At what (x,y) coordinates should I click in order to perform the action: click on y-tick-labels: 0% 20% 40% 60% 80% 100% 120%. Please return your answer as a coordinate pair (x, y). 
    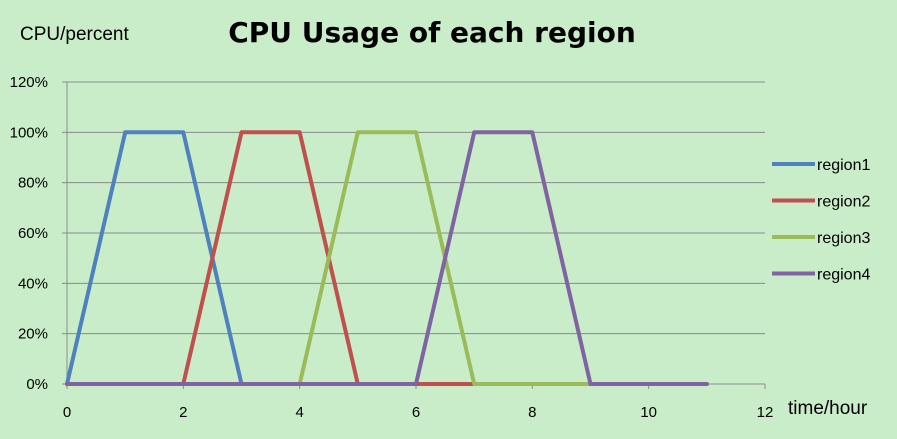
    Looking at the image, I should click on (29, 233).